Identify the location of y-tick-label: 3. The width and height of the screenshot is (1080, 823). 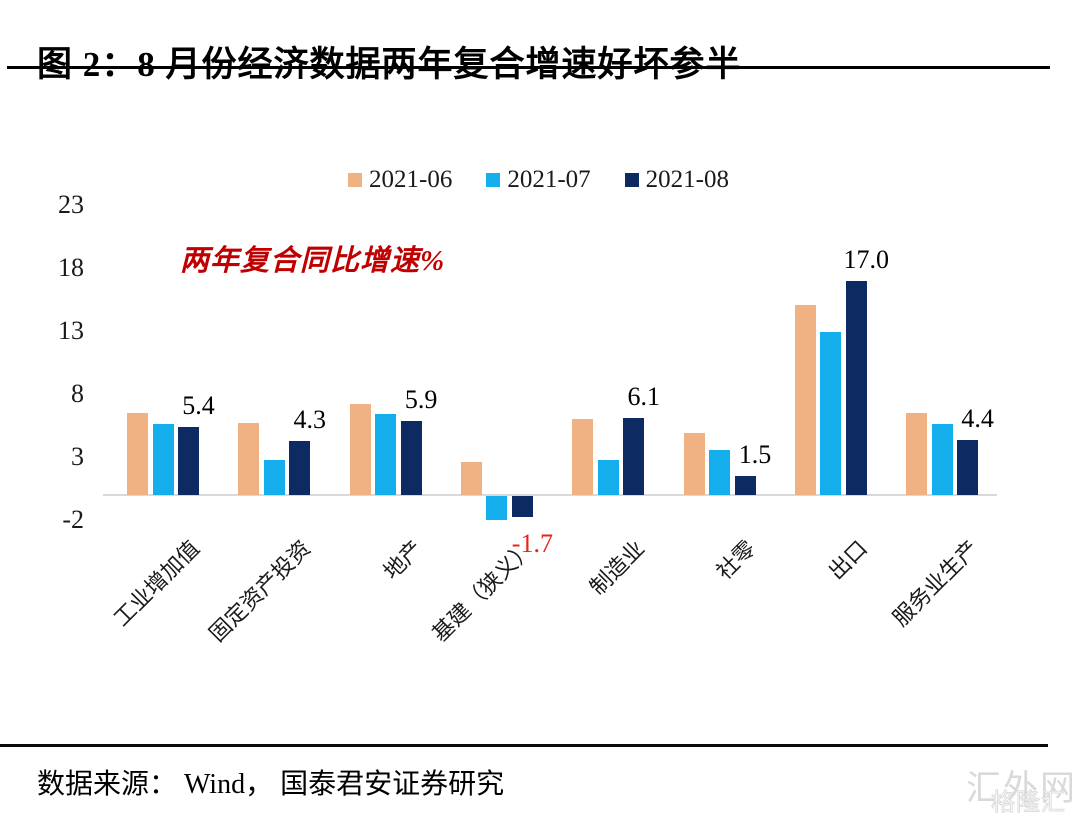
(77, 457).